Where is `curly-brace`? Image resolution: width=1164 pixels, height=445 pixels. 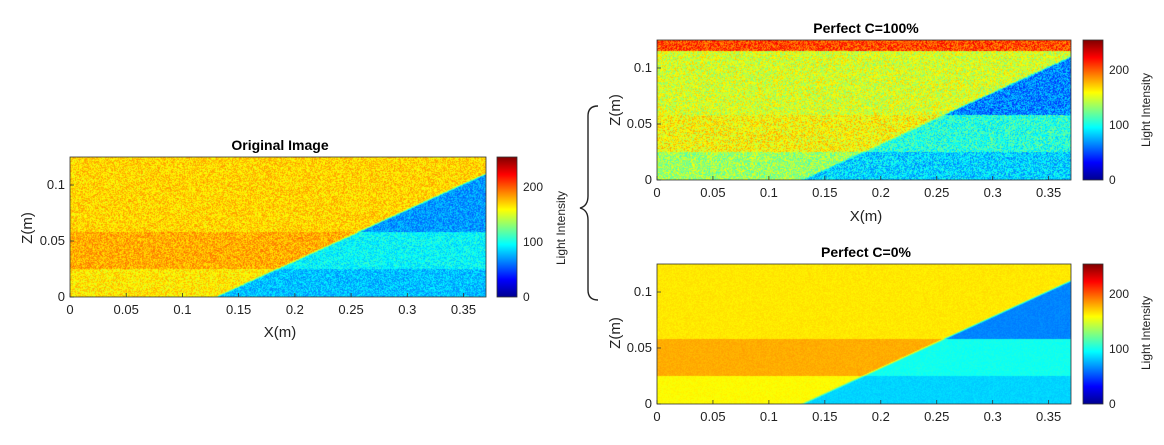 curly-brace is located at coordinates (589, 203).